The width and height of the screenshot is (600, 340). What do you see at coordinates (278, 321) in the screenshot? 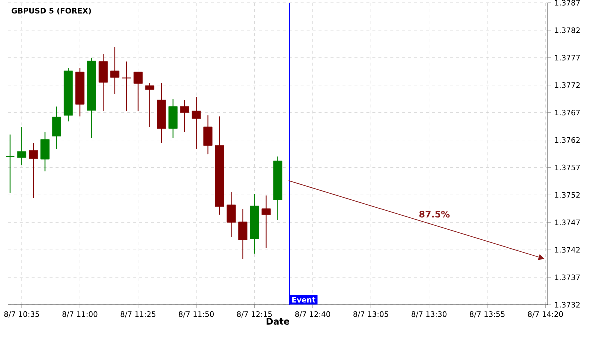
I see `x-axis-title: Date` at bounding box center [278, 321].